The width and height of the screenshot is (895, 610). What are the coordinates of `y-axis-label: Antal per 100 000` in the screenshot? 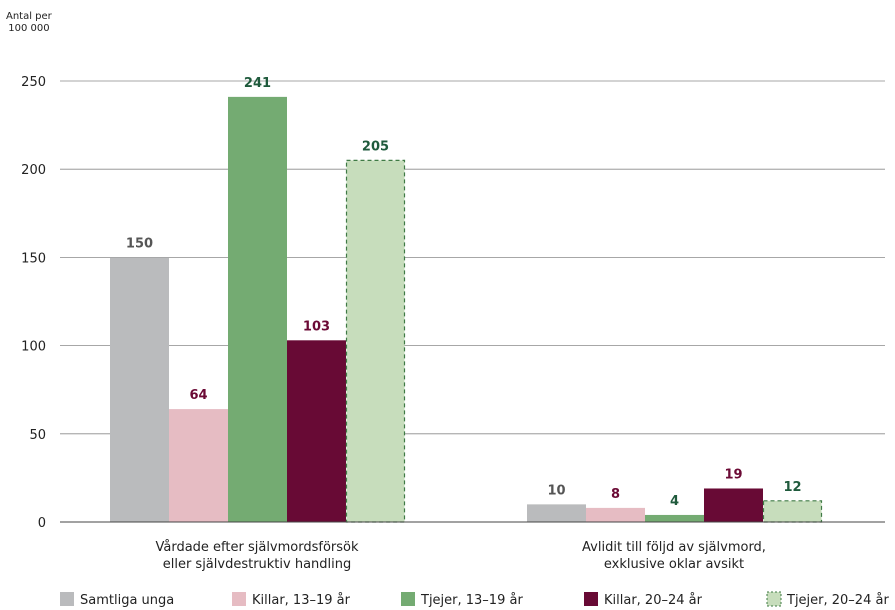 It's located at (29, 23).